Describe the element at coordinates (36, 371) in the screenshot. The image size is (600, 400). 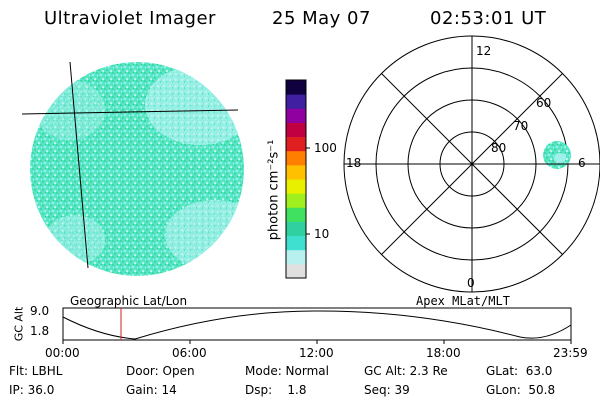
I see `filter-info: Flt: LBHL` at that location.